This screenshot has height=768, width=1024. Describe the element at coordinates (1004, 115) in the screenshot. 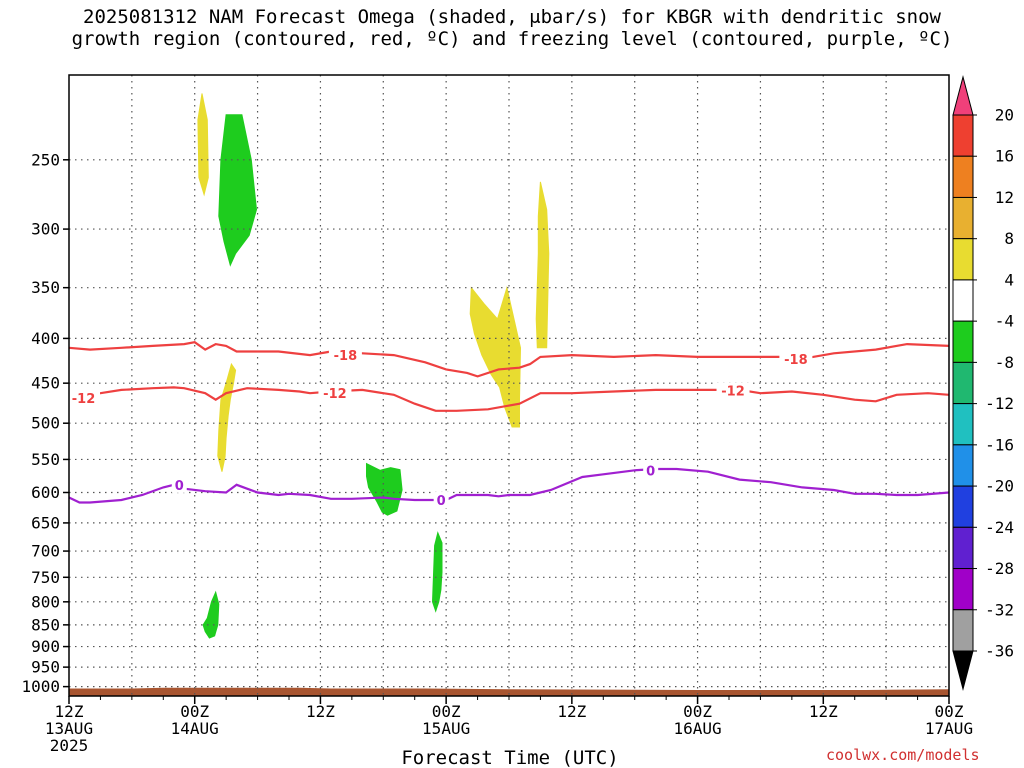

I see `colorbar-label: 20` at that location.